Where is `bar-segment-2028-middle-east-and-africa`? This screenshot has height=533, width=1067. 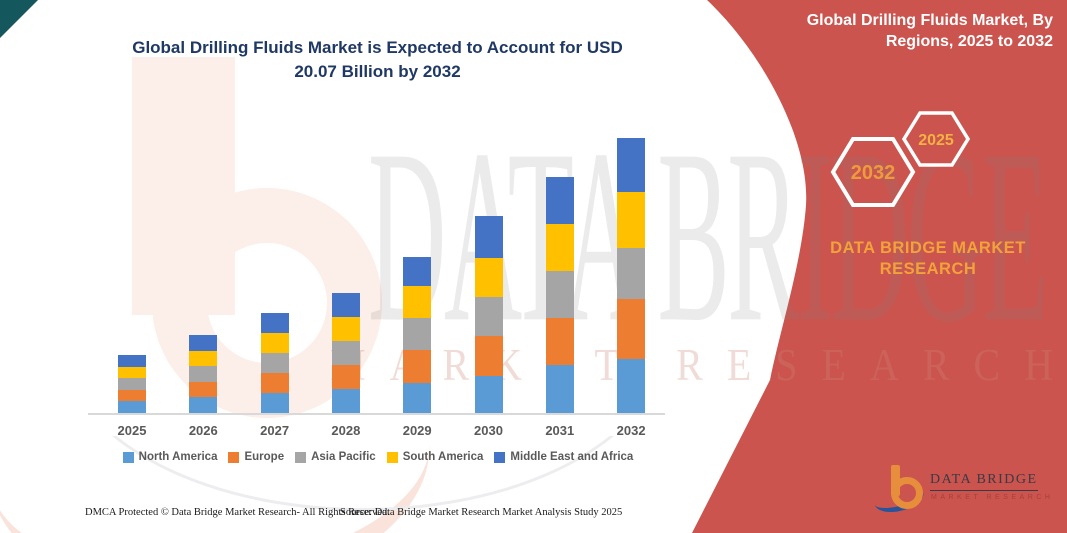 bar-segment-2028-middle-east-and-africa is located at coordinates (345, 305).